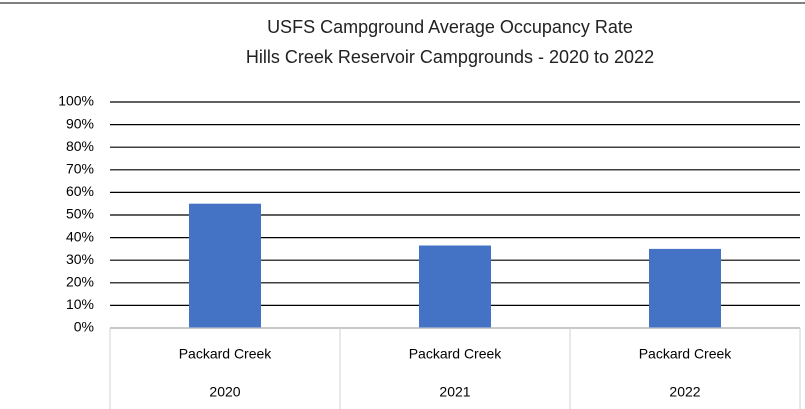 The height and width of the screenshot is (409, 805). I want to click on y-tick-label: 80%, so click(80, 146).